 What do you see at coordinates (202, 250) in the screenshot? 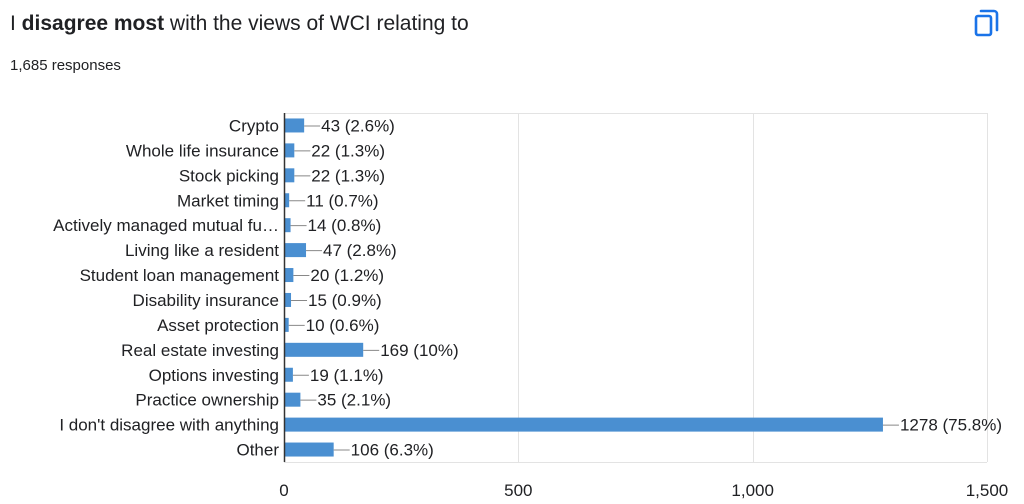
I see `category-label: Living like a resident` at bounding box center [202, 250].